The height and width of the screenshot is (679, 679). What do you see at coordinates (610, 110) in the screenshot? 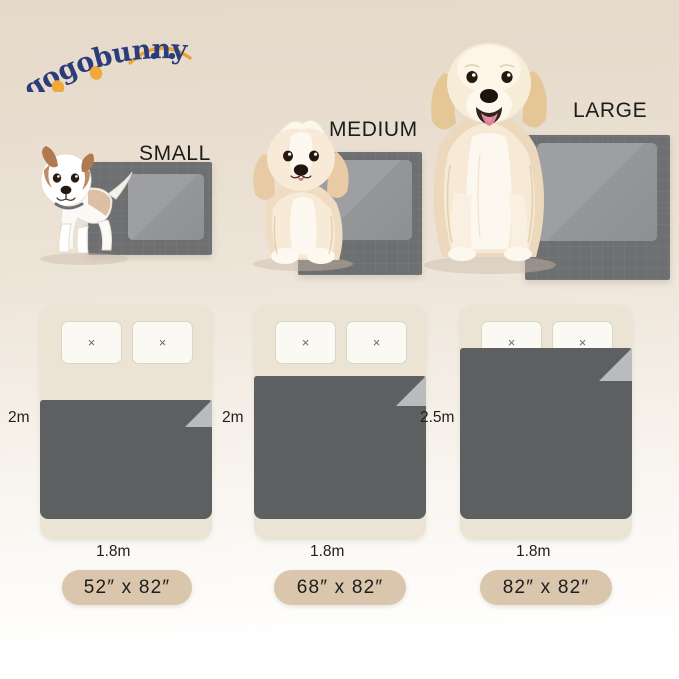
I see `size-label-large: LARGE` at bounding box center [610, 110].